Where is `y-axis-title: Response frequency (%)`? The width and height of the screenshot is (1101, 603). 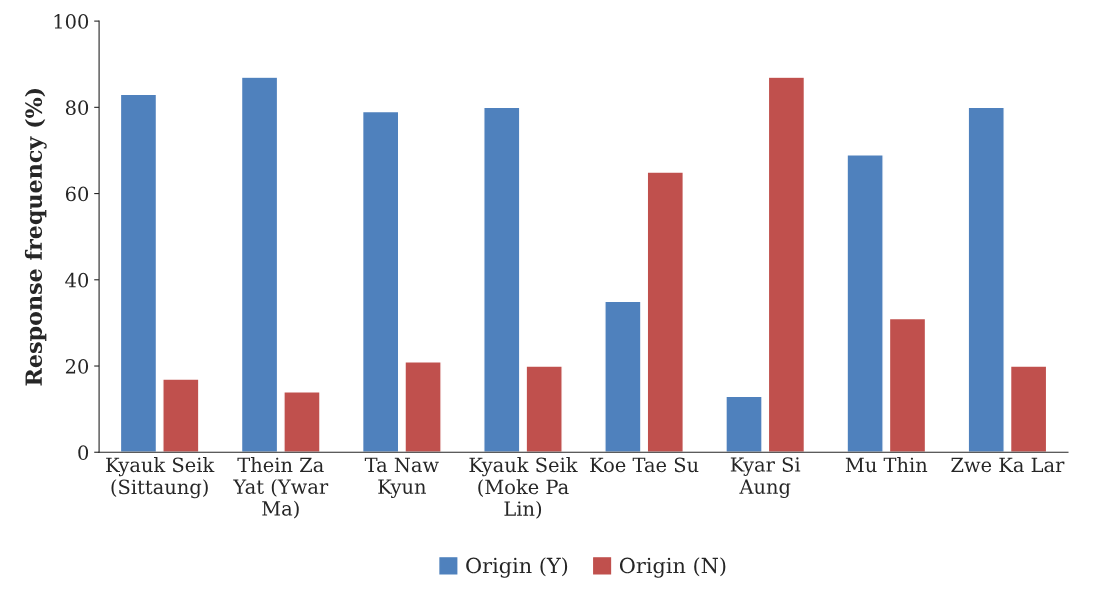
y-axis-title: Response frequency (%) is located at coordinates (35, 237).